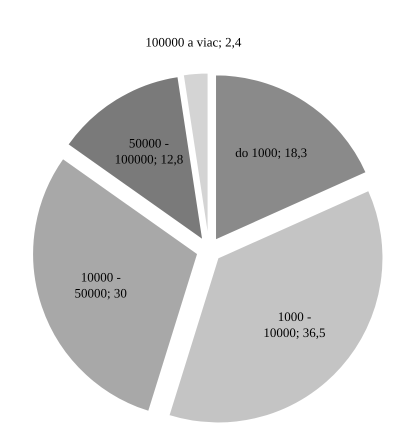 The image size is (419, 439). I want to click on slice-label: 10000 - 50000; 30, so click(100, 285).